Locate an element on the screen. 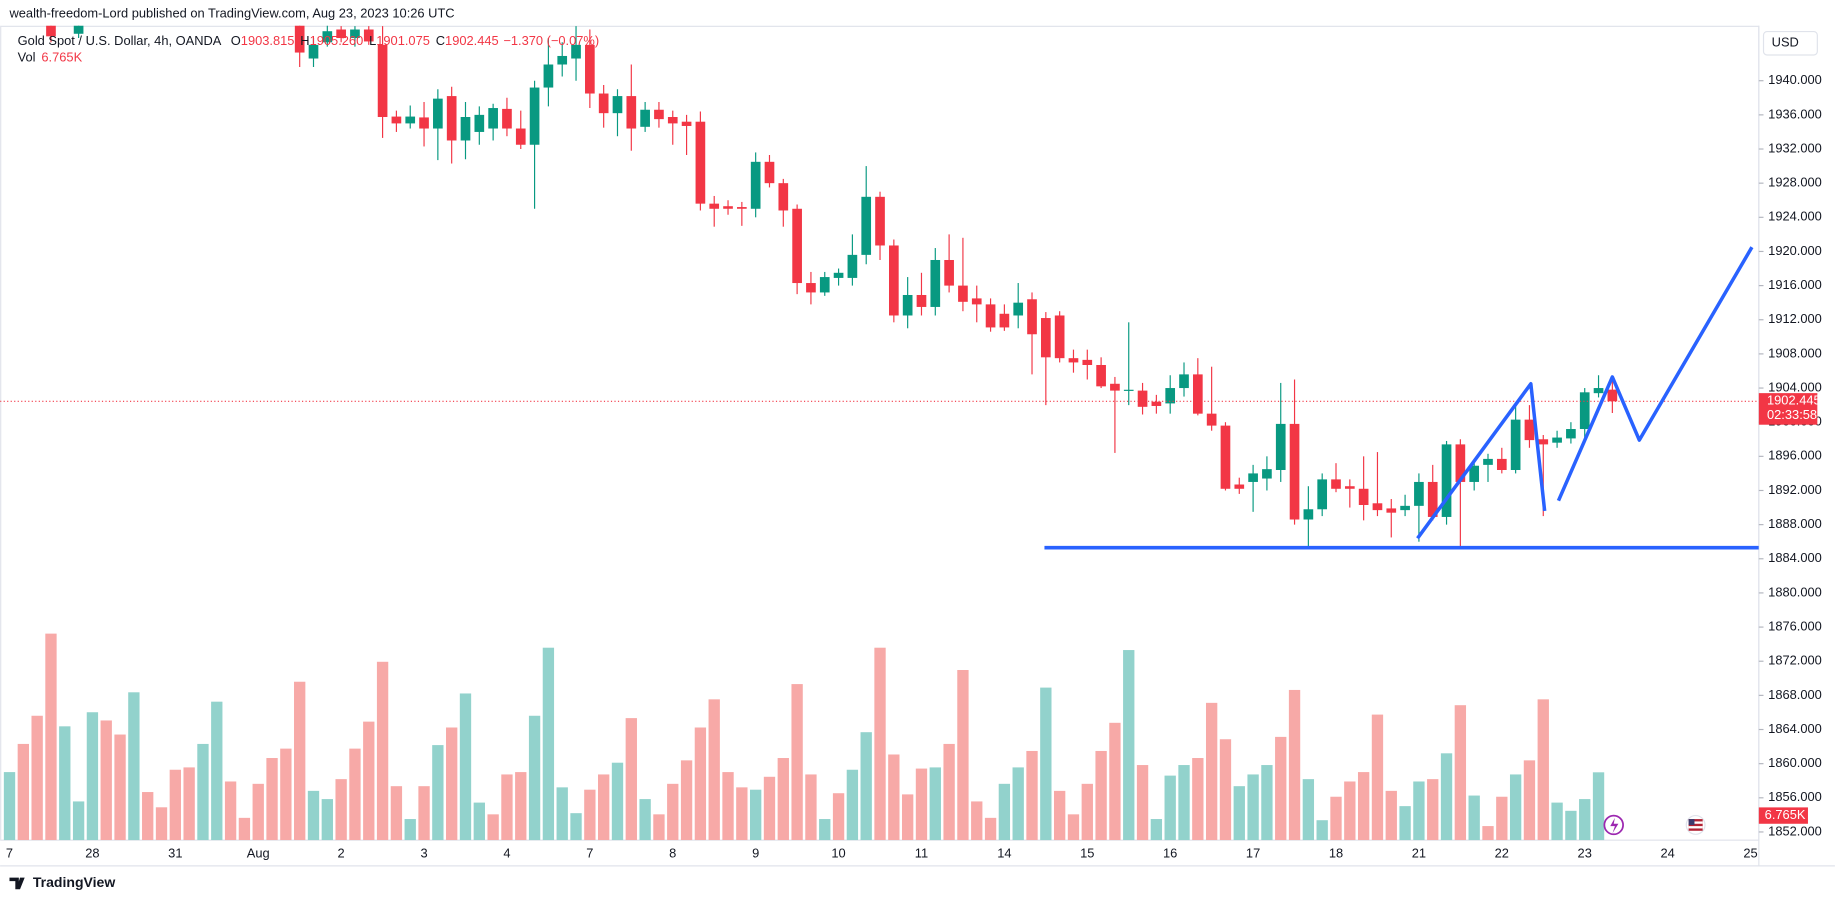 The height and width of the screenshot is (901, 1835). currency-button is located at coordinates (1790, 43).